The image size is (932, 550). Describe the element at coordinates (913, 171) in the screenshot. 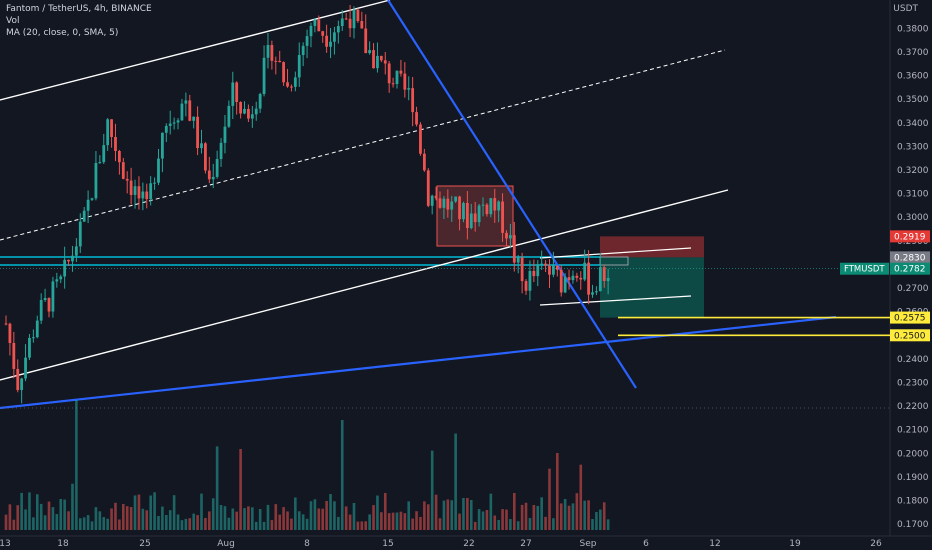

I see `y-tick-label: 0.3200` at that location.